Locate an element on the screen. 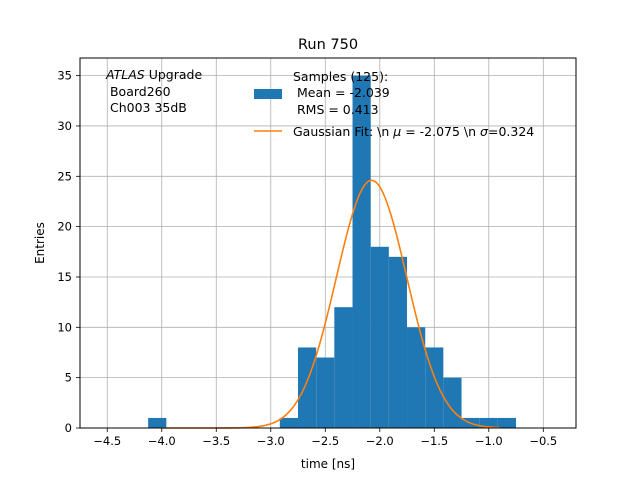 The width and height of the screenshot is (640, 480). x-tick-label-0: −4.5 is located at coordinates (107, 441).